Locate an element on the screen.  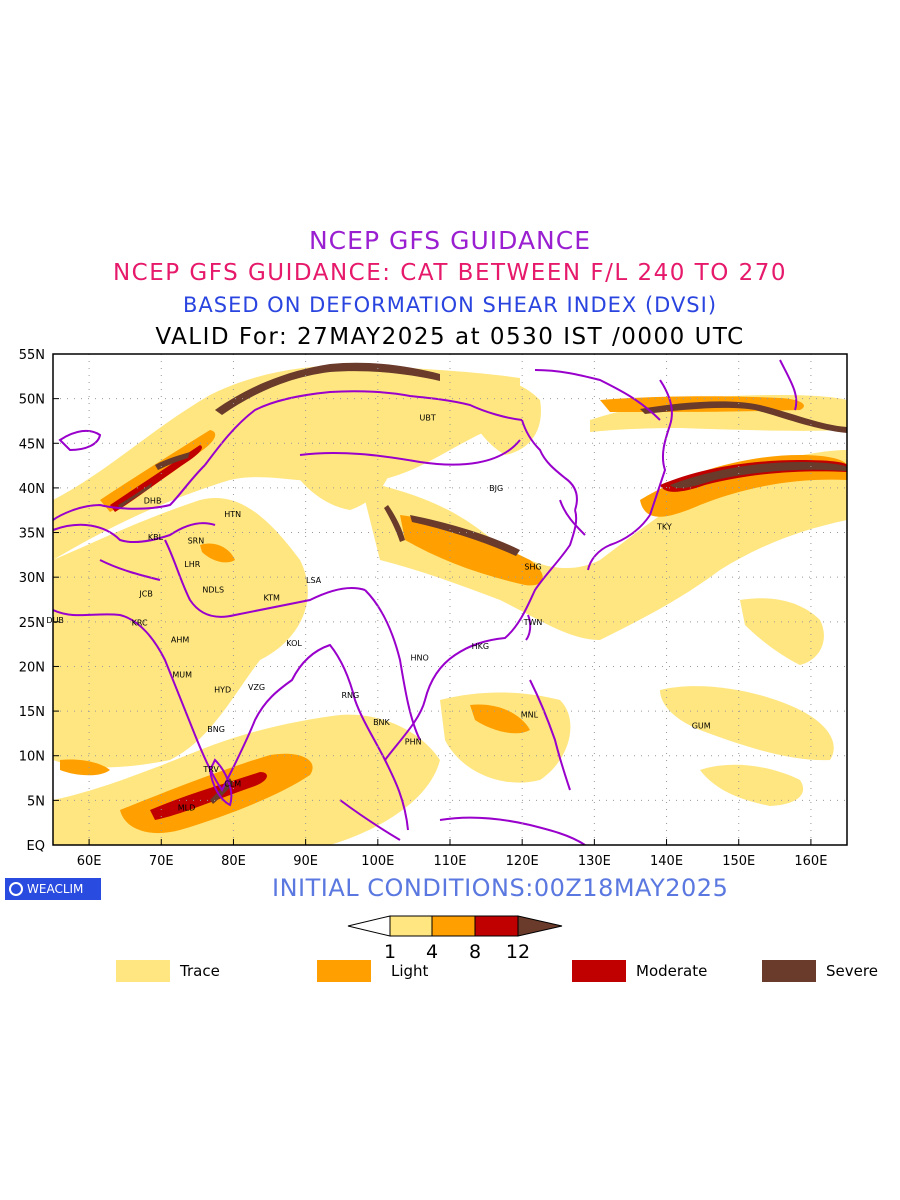
station-hno: HNO is located at coordinates (420, 658).